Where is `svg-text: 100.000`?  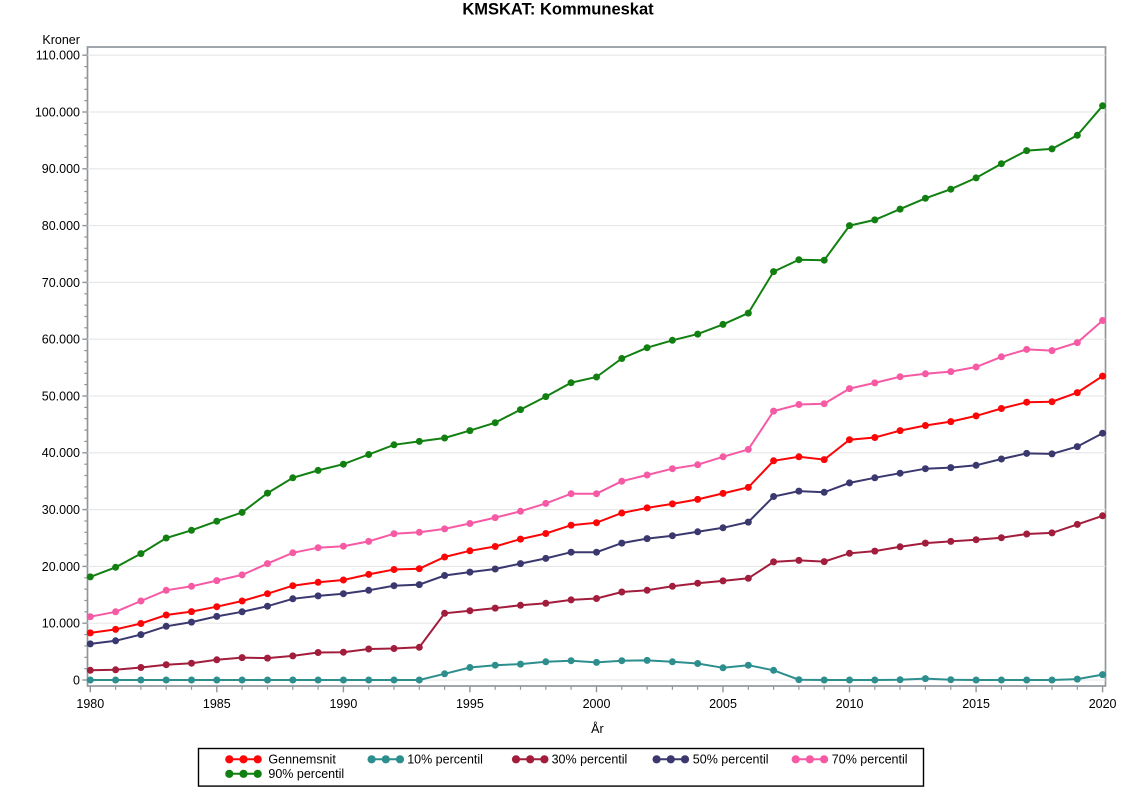 svg-text: 100.000 is located at coordinates (57, 112).